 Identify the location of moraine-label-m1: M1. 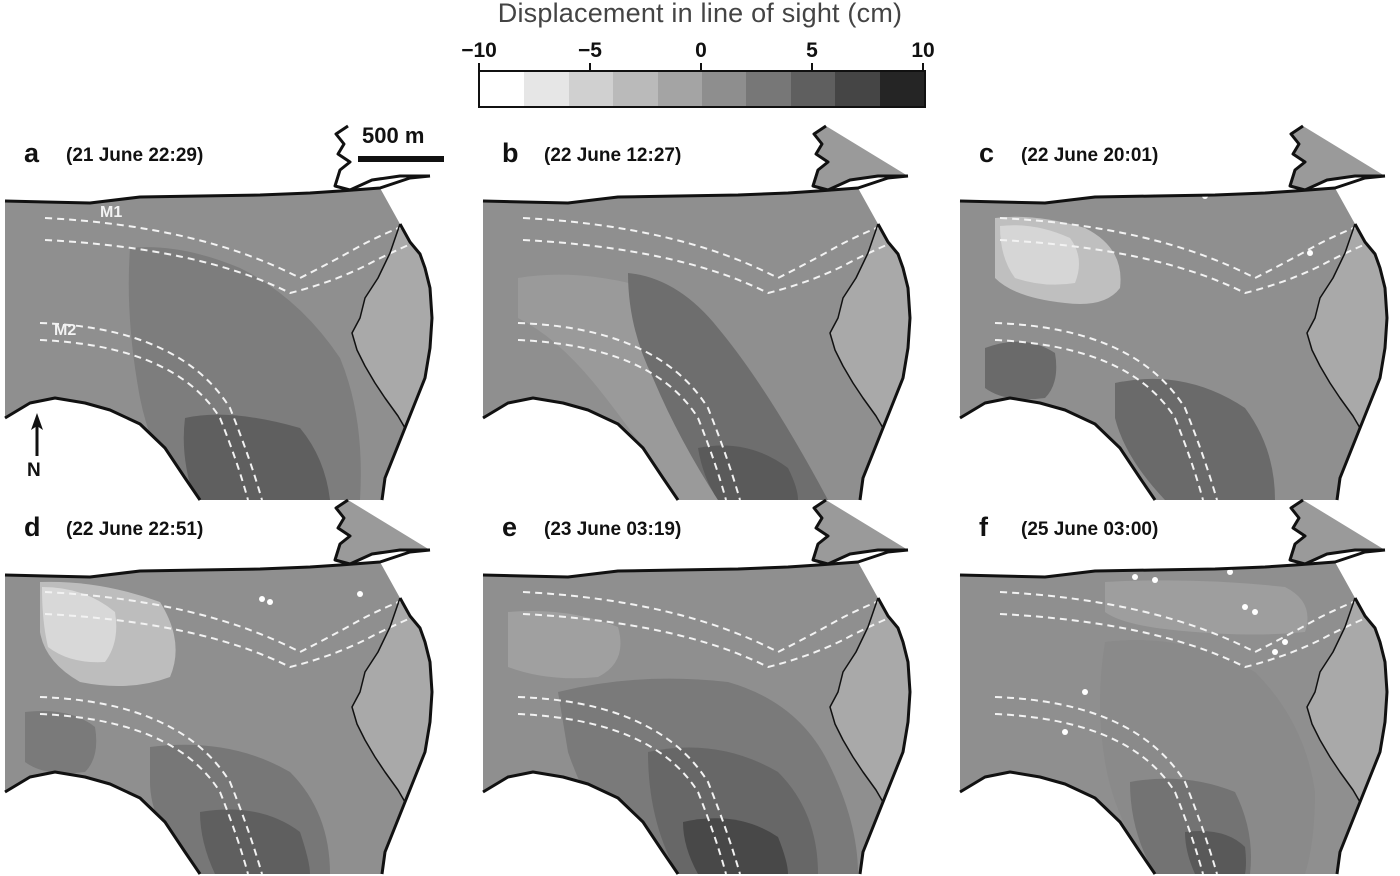
(111, 212).